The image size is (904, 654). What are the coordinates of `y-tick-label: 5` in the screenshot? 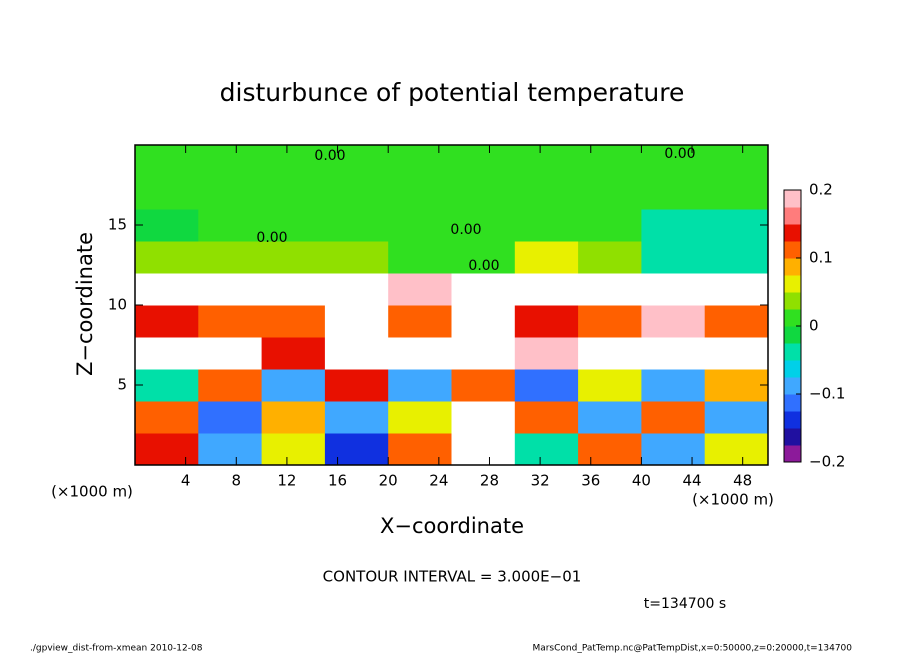 It's located at (122, 385).